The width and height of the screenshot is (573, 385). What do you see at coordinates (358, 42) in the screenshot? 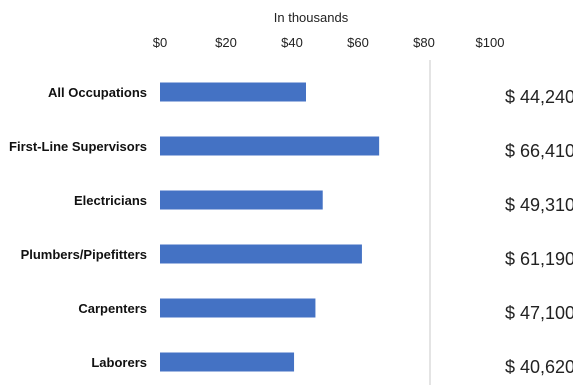
I see `x-tick-label: $60` at bounding box center [358, 42].